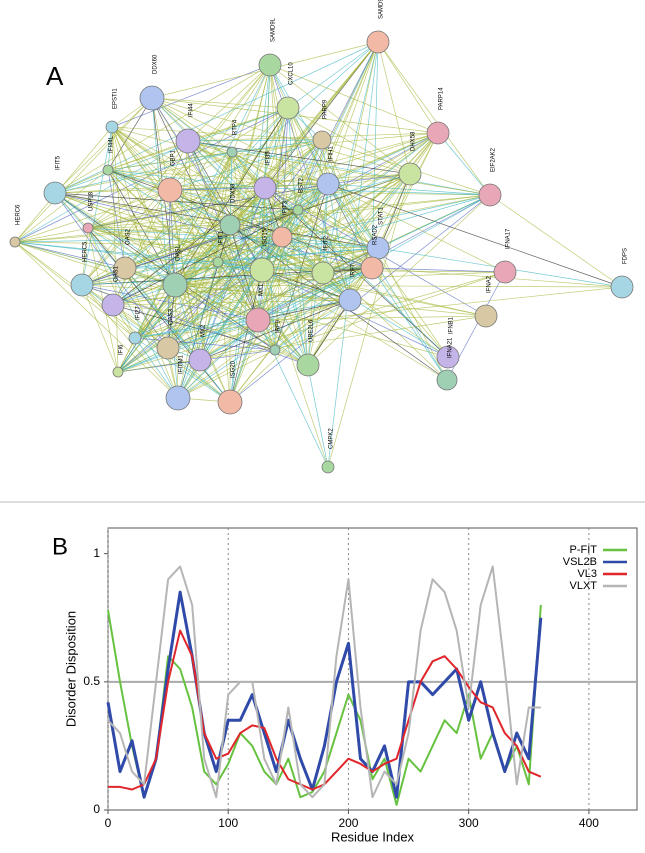 Image resolution: width=645 pixels, height=853 pixels. Describe the element at coordinates (451, 347) in the screenshot. I see `node-label: IFNA21` at that location.